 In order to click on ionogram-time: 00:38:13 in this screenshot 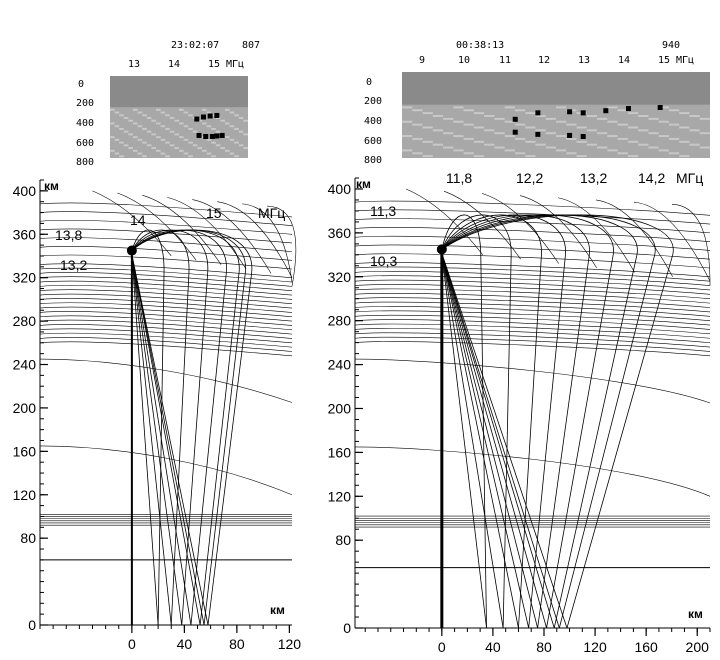, I will do `click(480, 45)`.